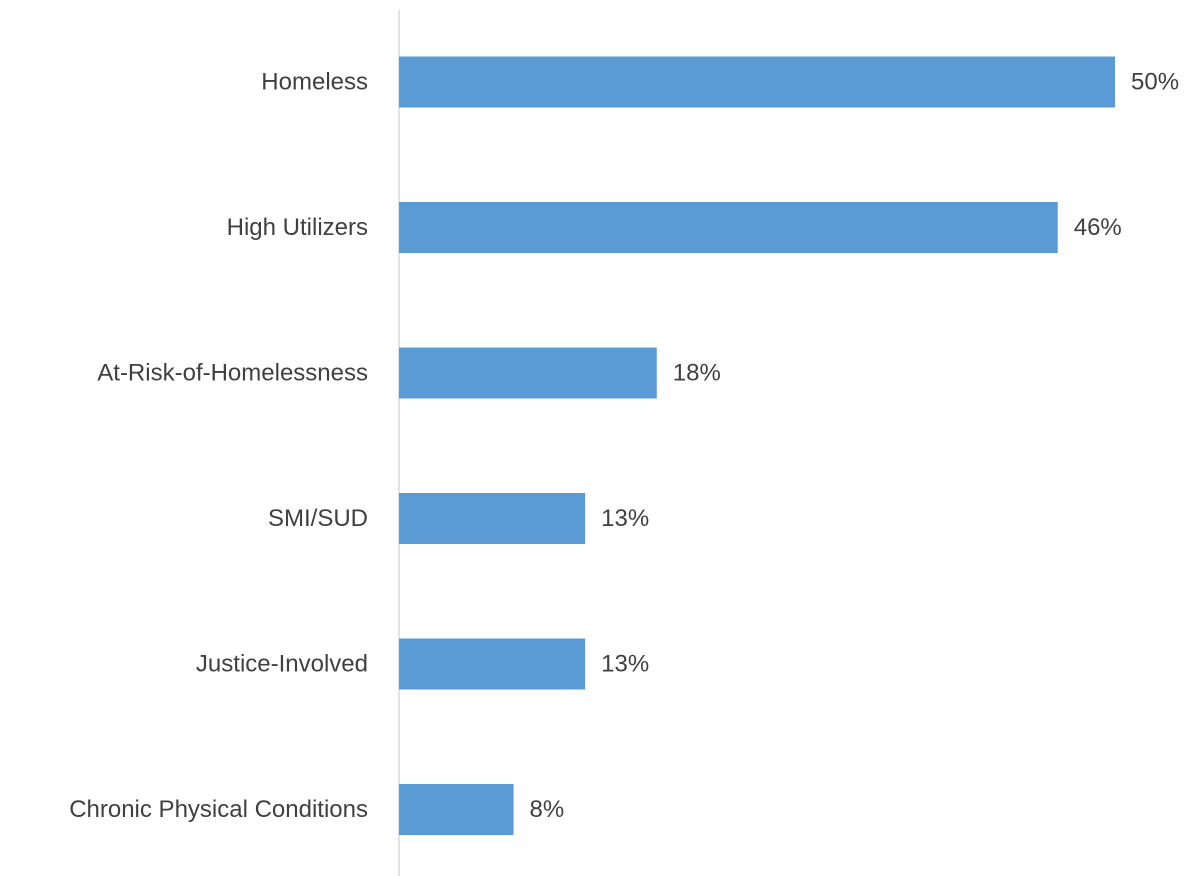 The height and width of the screenshot is (876, 1190). Describe the element at coordinates (218, 809) in the screenshot. I see `category-label: Chronic Physical Conditions` at that location.